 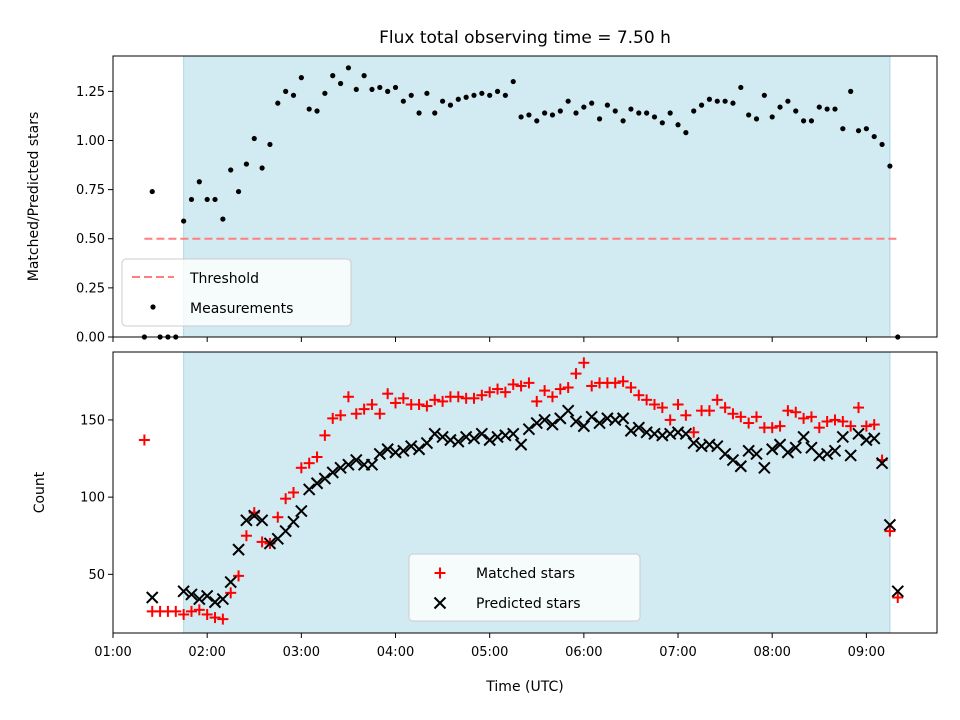 What do you see at coordinates (524, 687) in the screenshot?
I see `time-x-label: Time (UTC)` at bounding box center [524, 687].